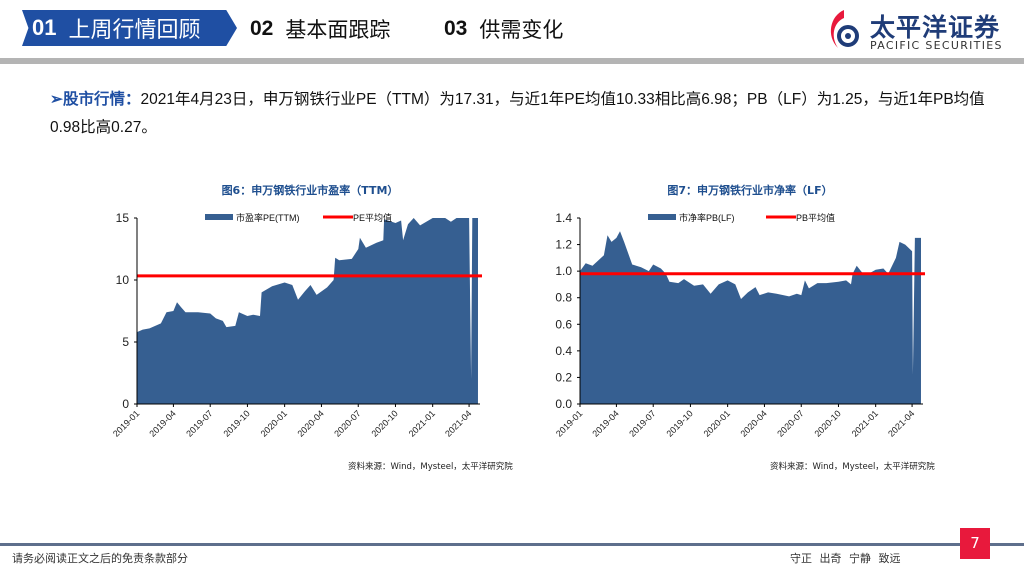 Image resolution: width=1024 pixels, height=576 pixels. Describe the element at coordinates (262, 28) in the screenshot. I see `tab-number: 02` at that location.